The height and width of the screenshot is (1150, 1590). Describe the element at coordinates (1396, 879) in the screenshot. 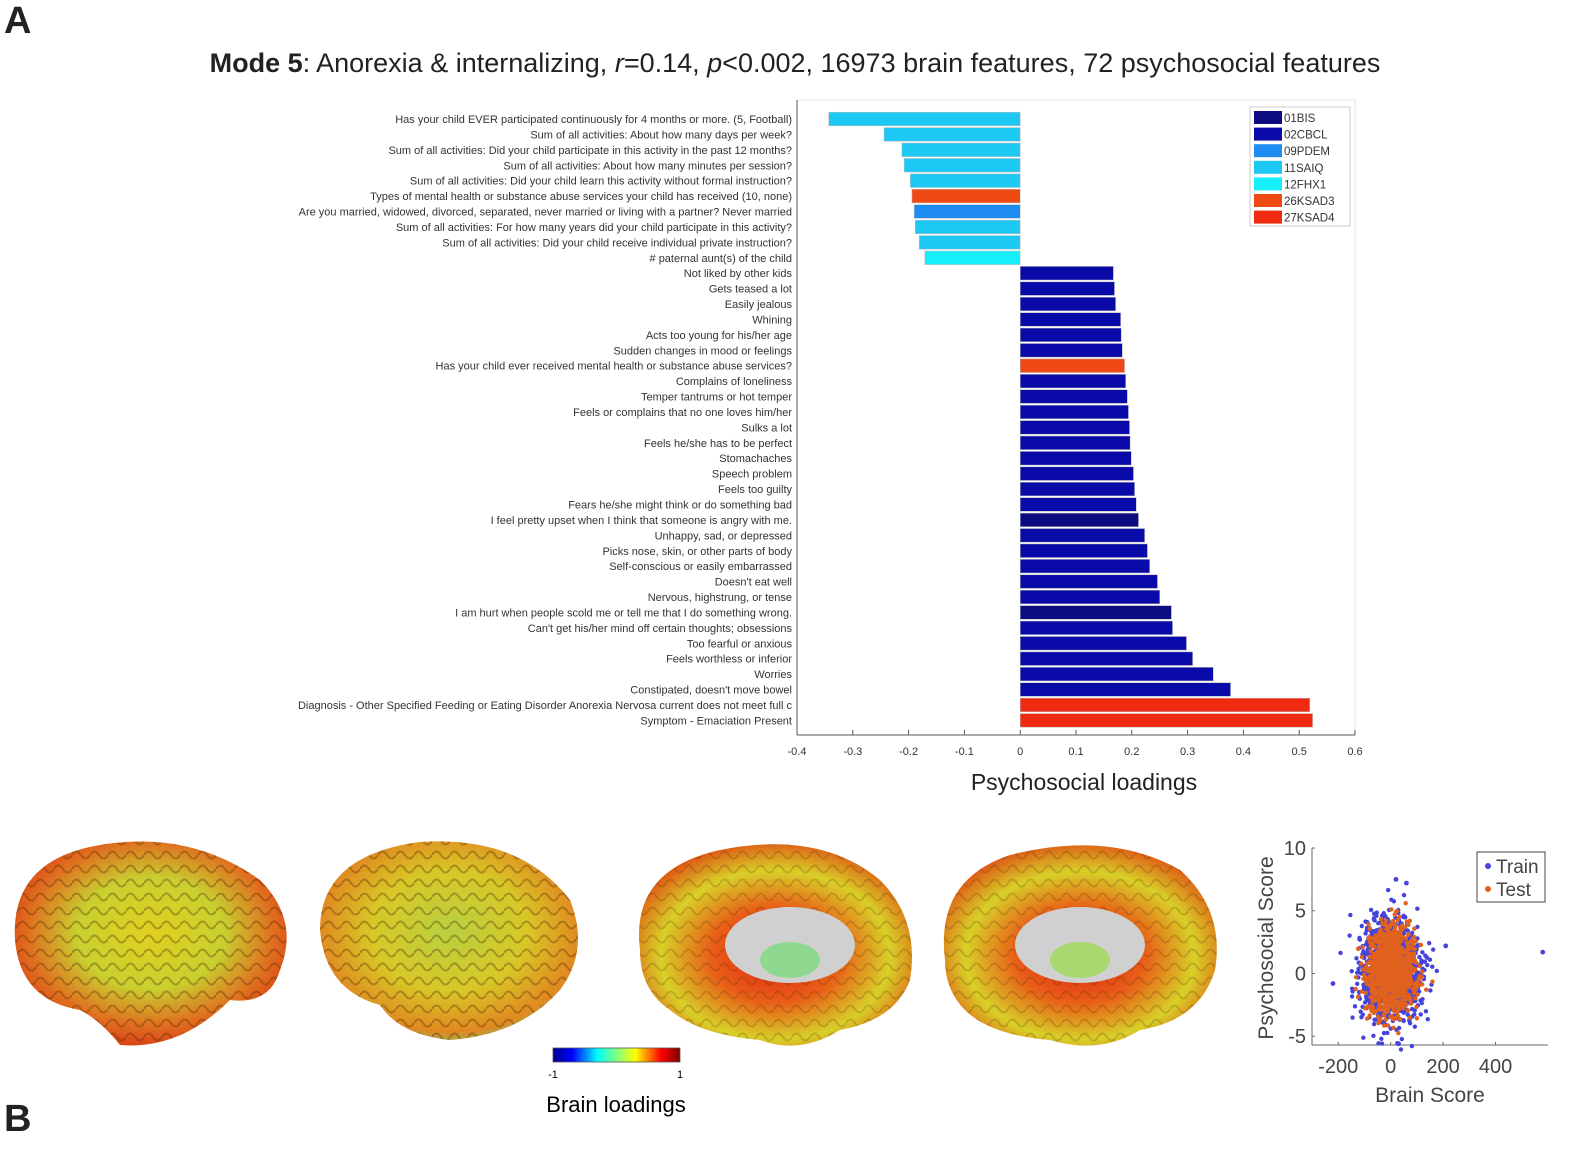

I see `outlier-point` at that location.